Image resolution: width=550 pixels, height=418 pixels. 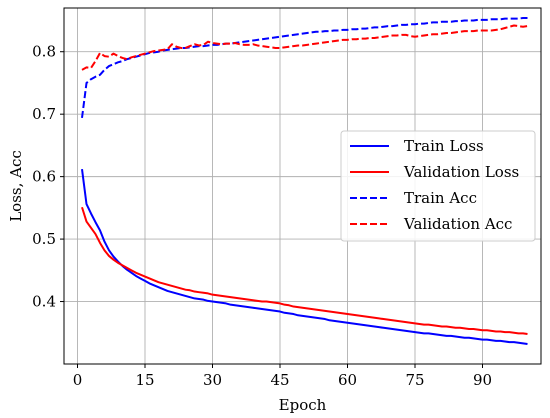 What do you see at coordinates (482, 380) in the screenshot?
I see `x-tick-label: 90` at bounding box center [482, 380].